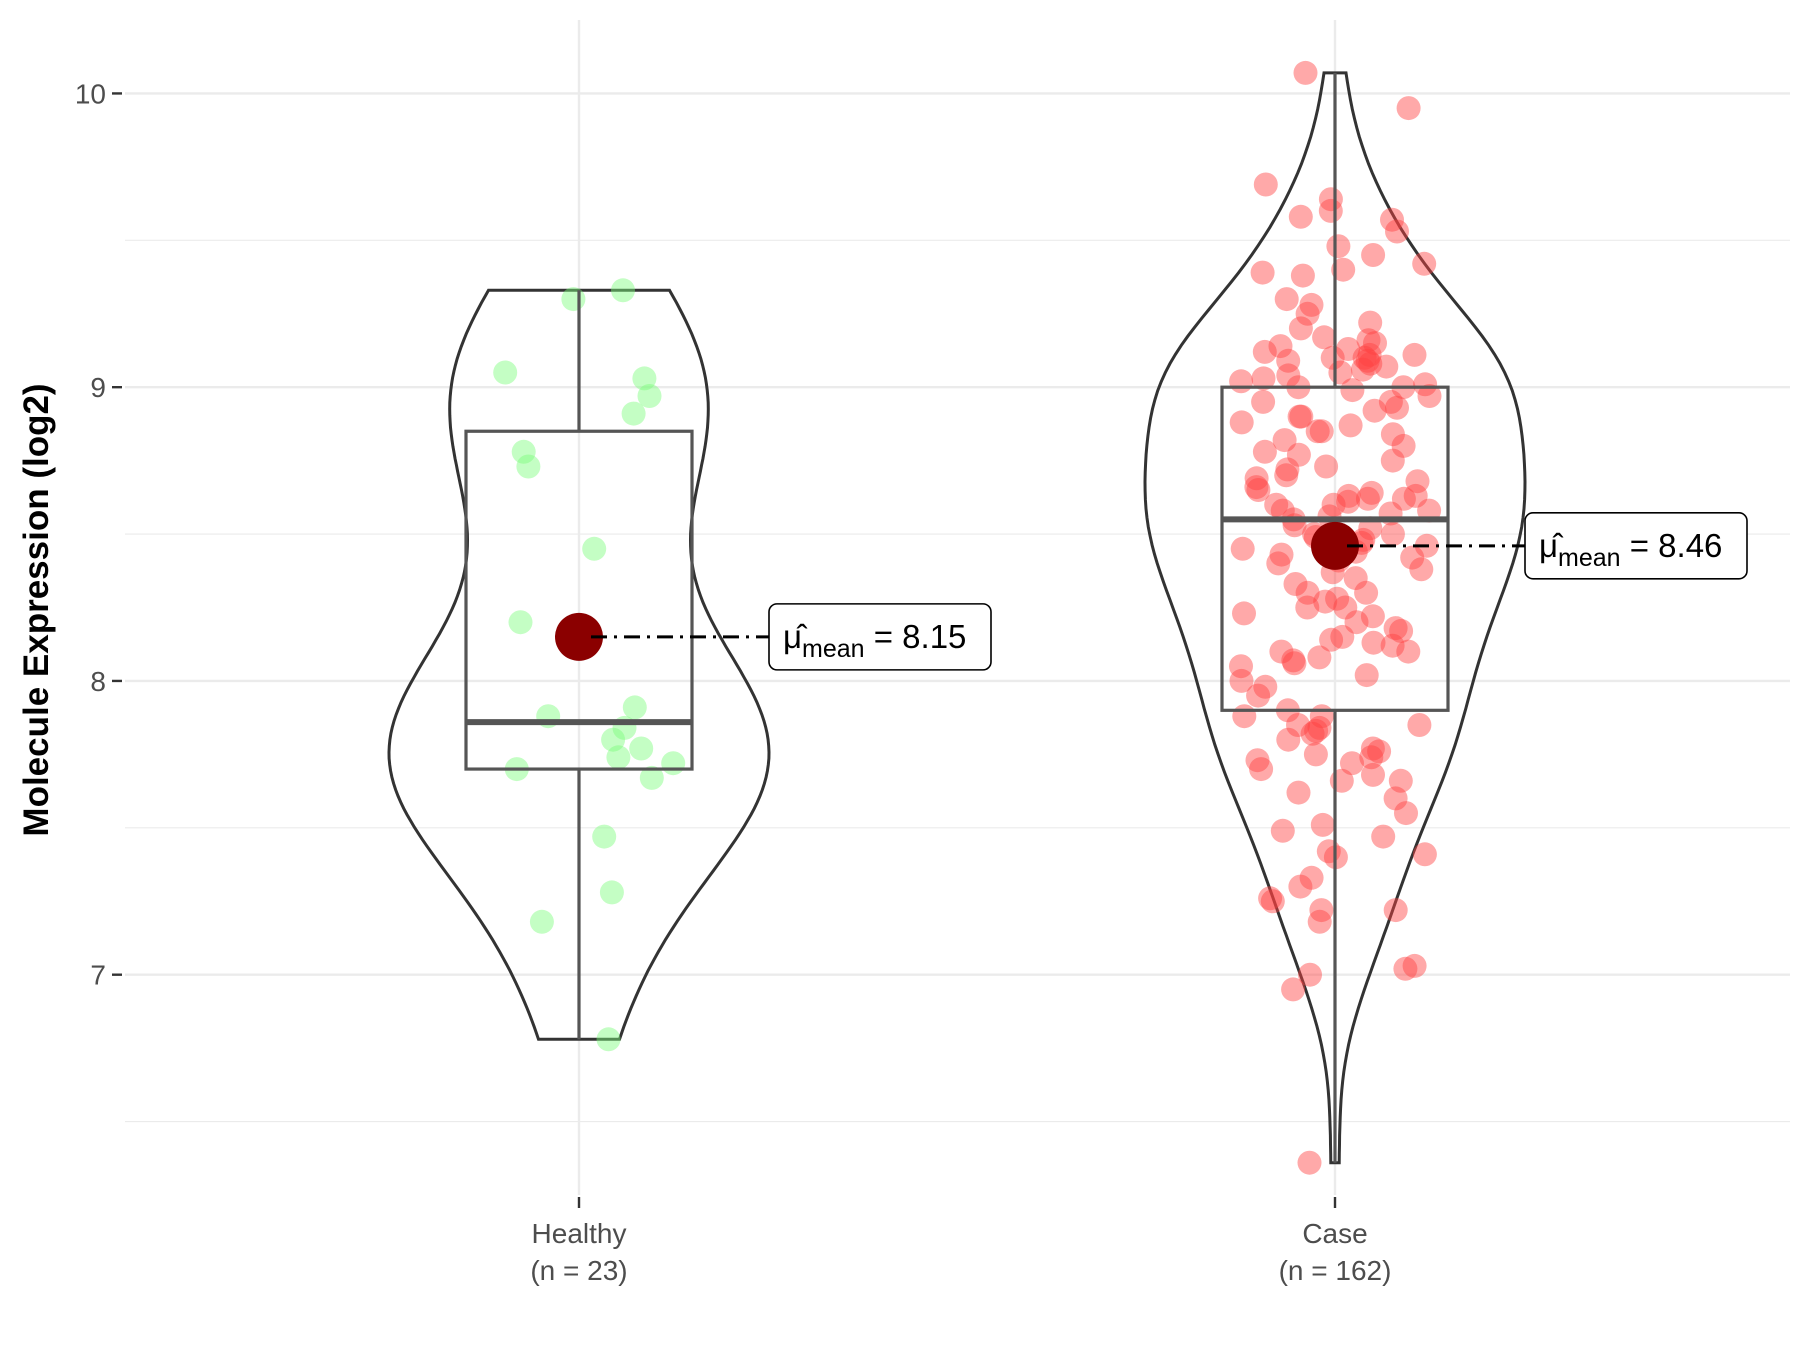 This screenshot has width=1800, height=1350. I want to click on x-tick-n-label: (n = 23), so click(578, 1270).